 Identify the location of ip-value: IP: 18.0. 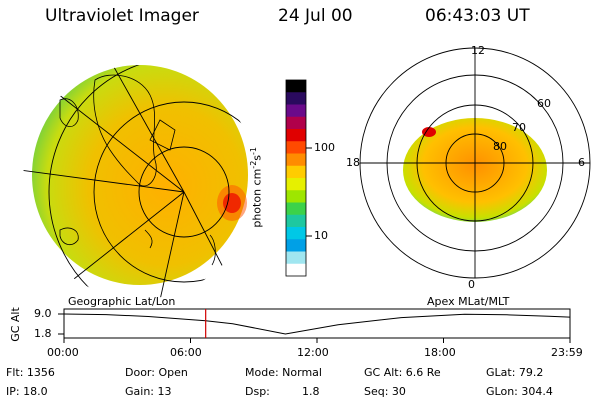
(27, 391).